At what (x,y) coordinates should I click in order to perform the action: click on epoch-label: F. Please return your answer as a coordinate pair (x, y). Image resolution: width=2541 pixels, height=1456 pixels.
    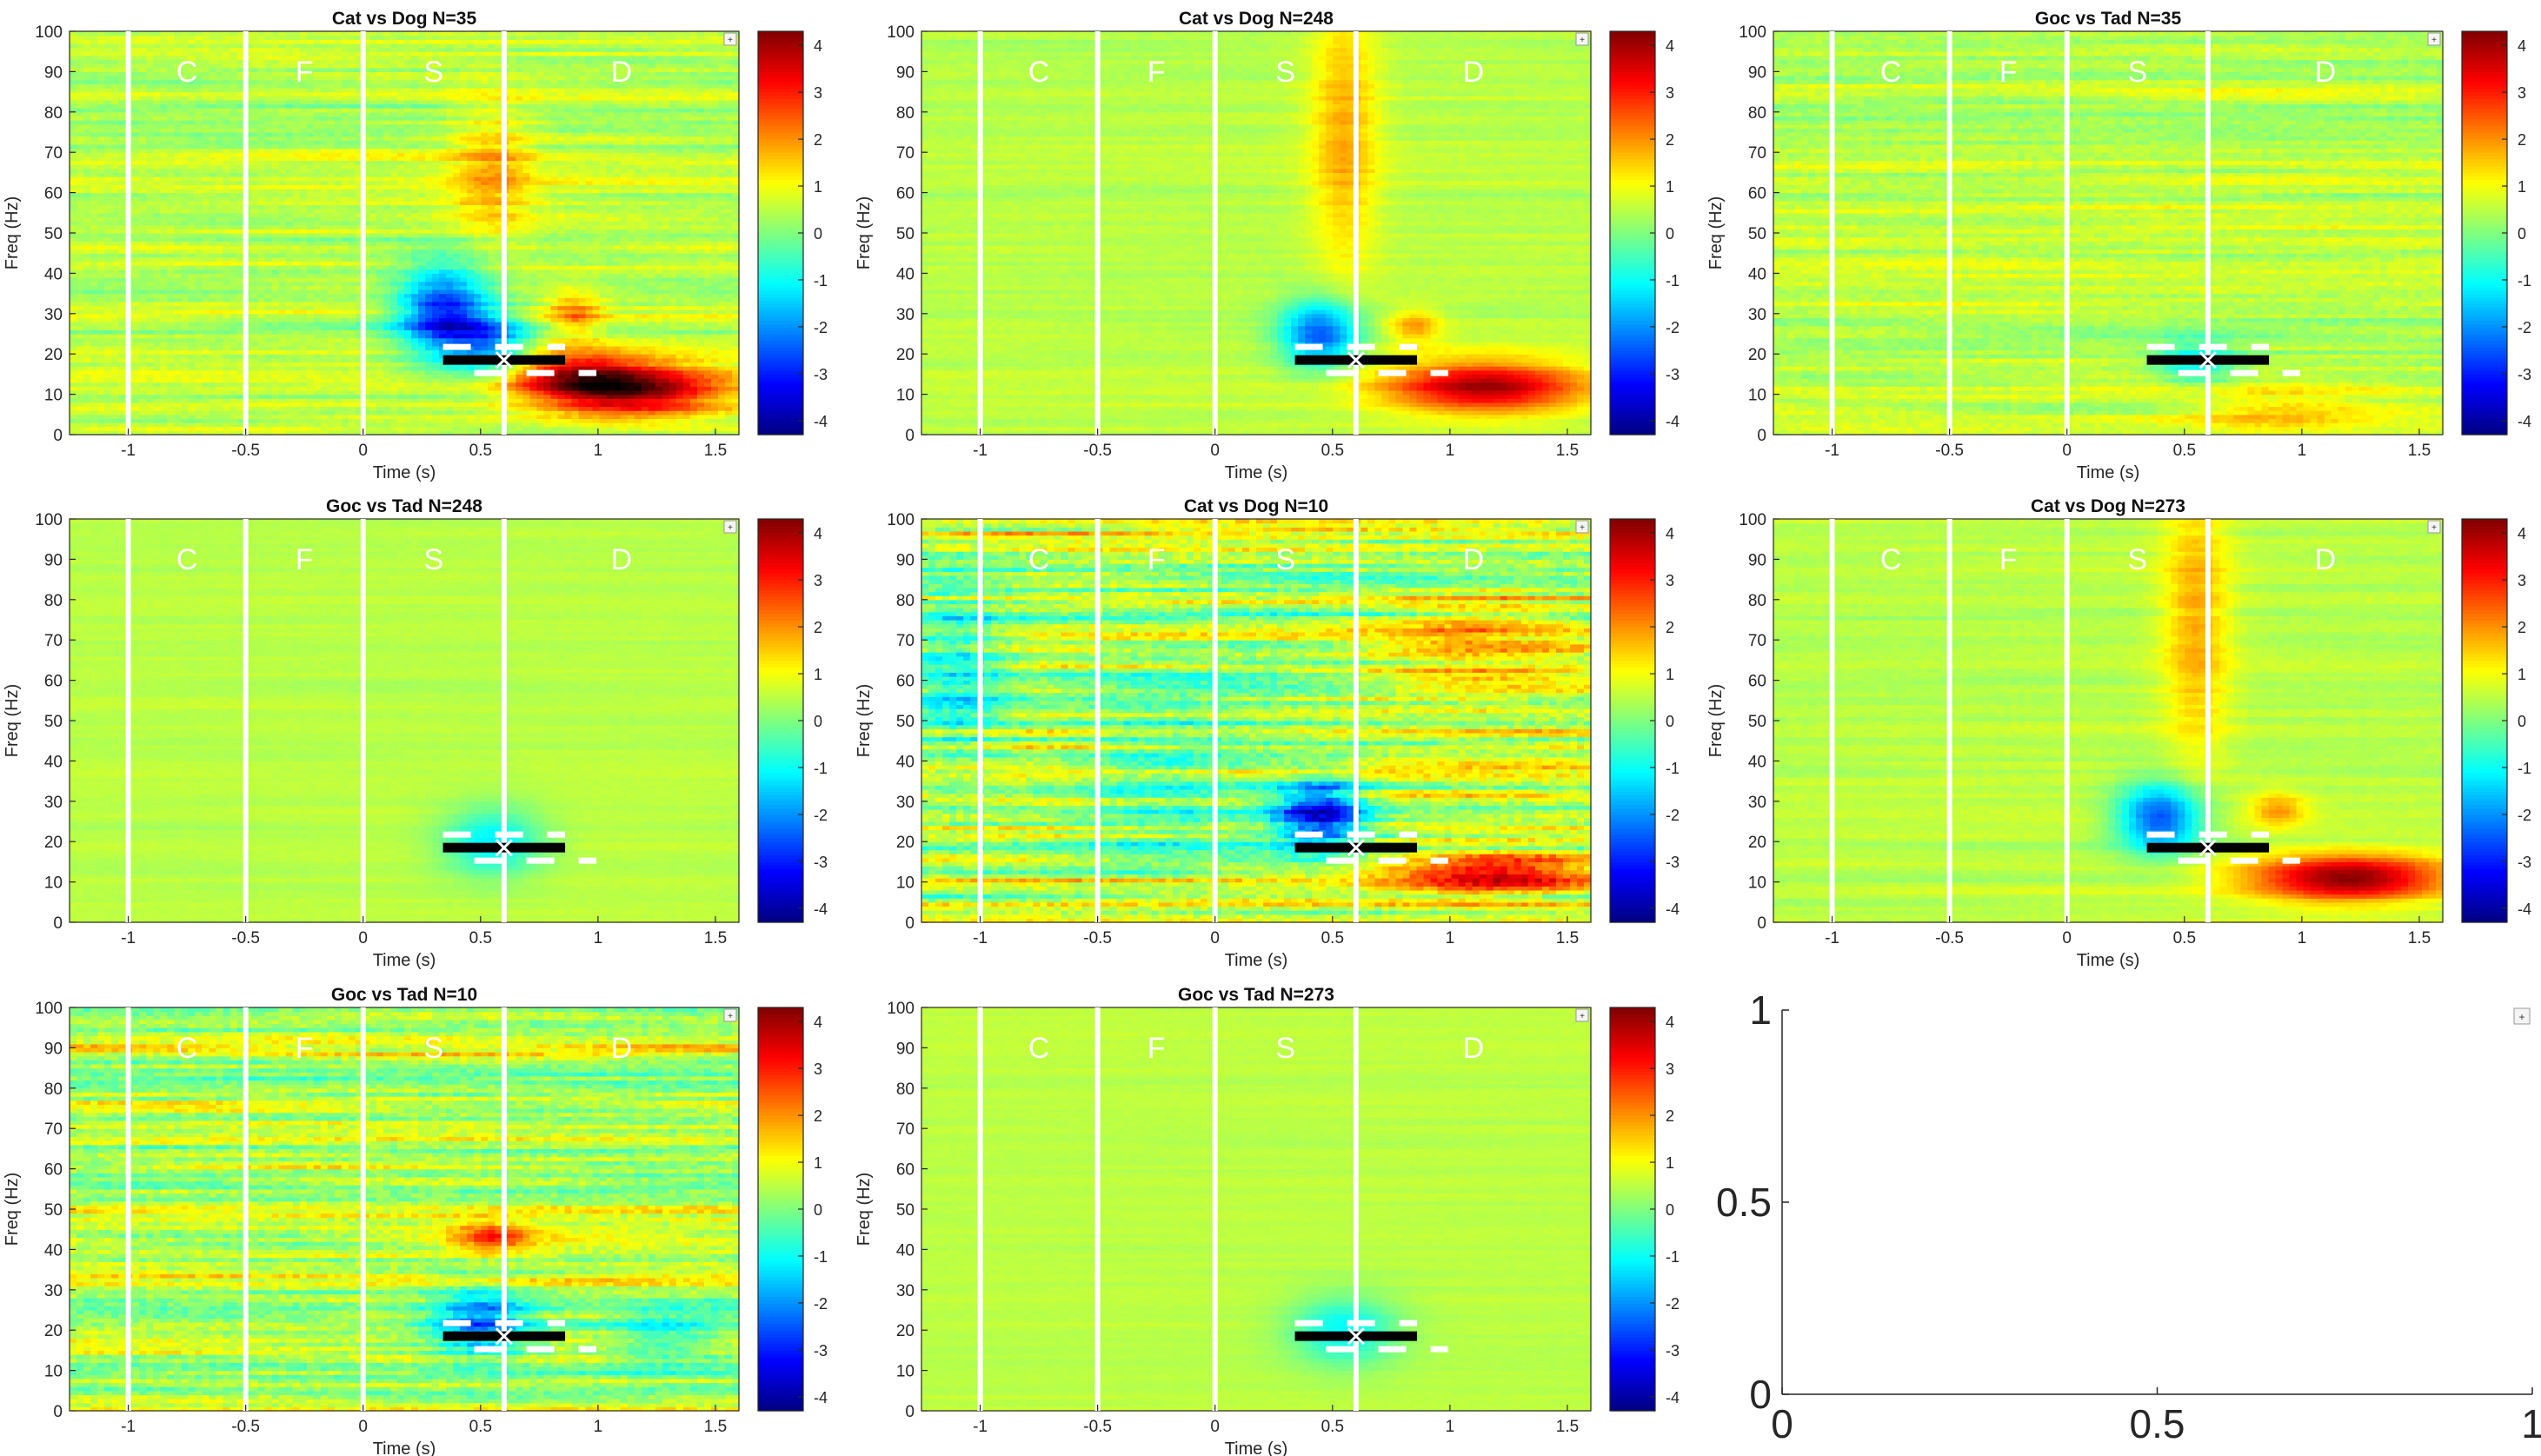
    Looking at the image, I should click on (2008, 72).